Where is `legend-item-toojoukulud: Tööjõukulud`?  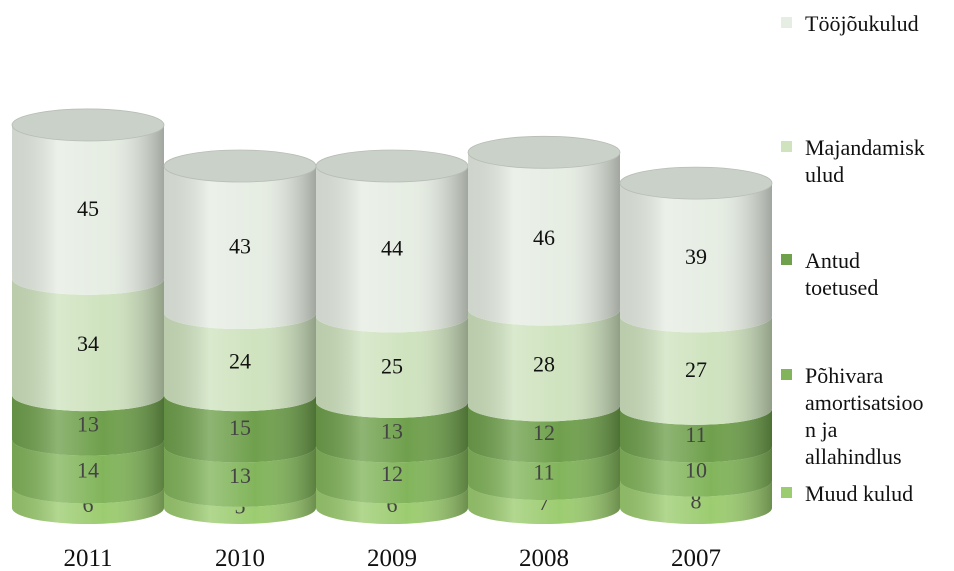 legend-item-toojoukulud: Tööjõukulud is located at coordinates (850, 23).